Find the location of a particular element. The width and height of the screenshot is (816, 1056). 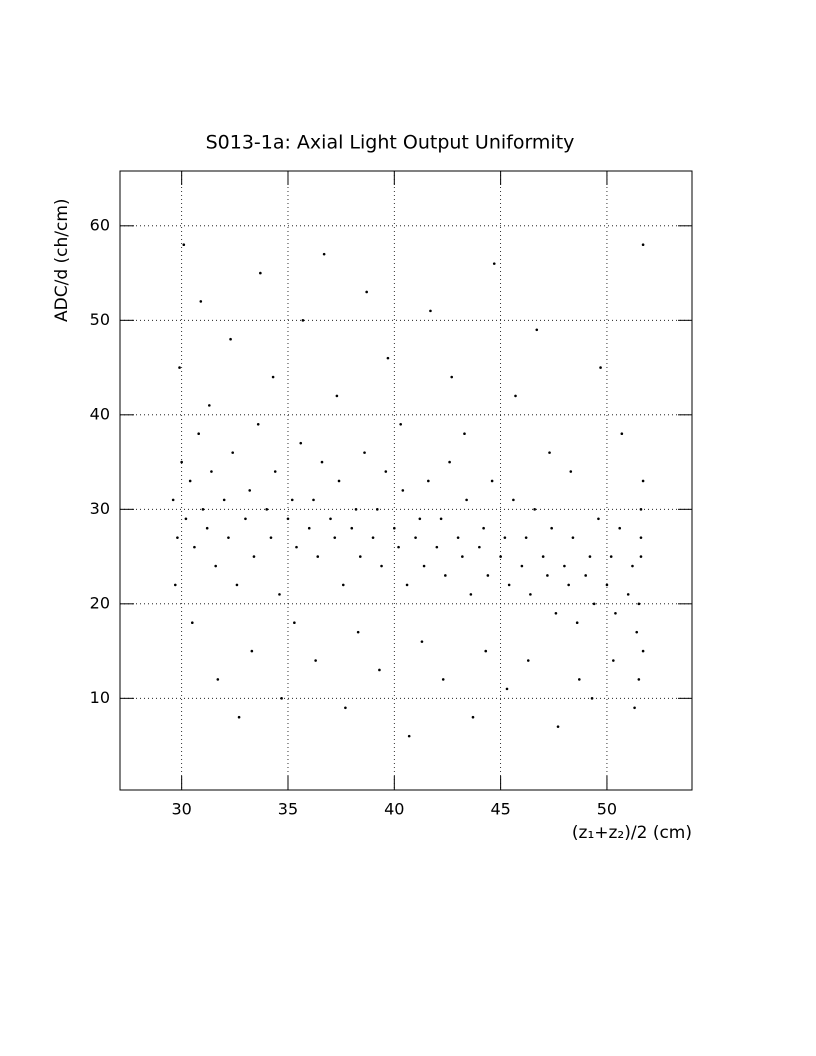

x-axis-label: (z₁+z₂)/2 (cm) is located at coordinates (632, 833).